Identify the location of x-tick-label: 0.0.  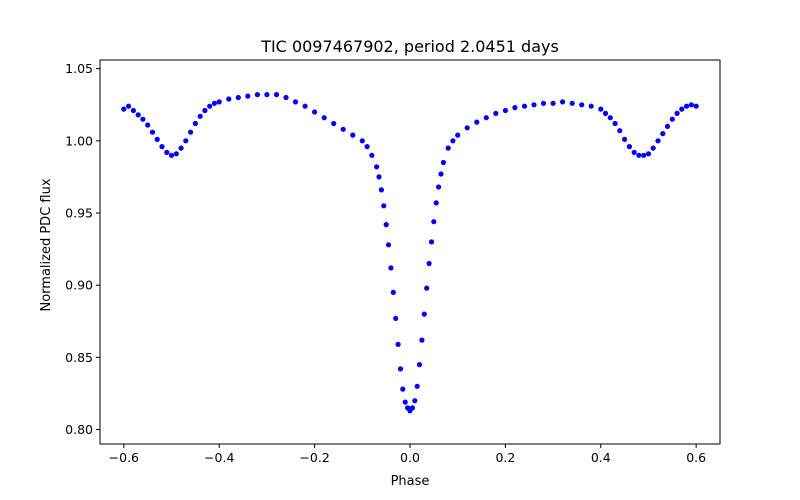
(410, 457).